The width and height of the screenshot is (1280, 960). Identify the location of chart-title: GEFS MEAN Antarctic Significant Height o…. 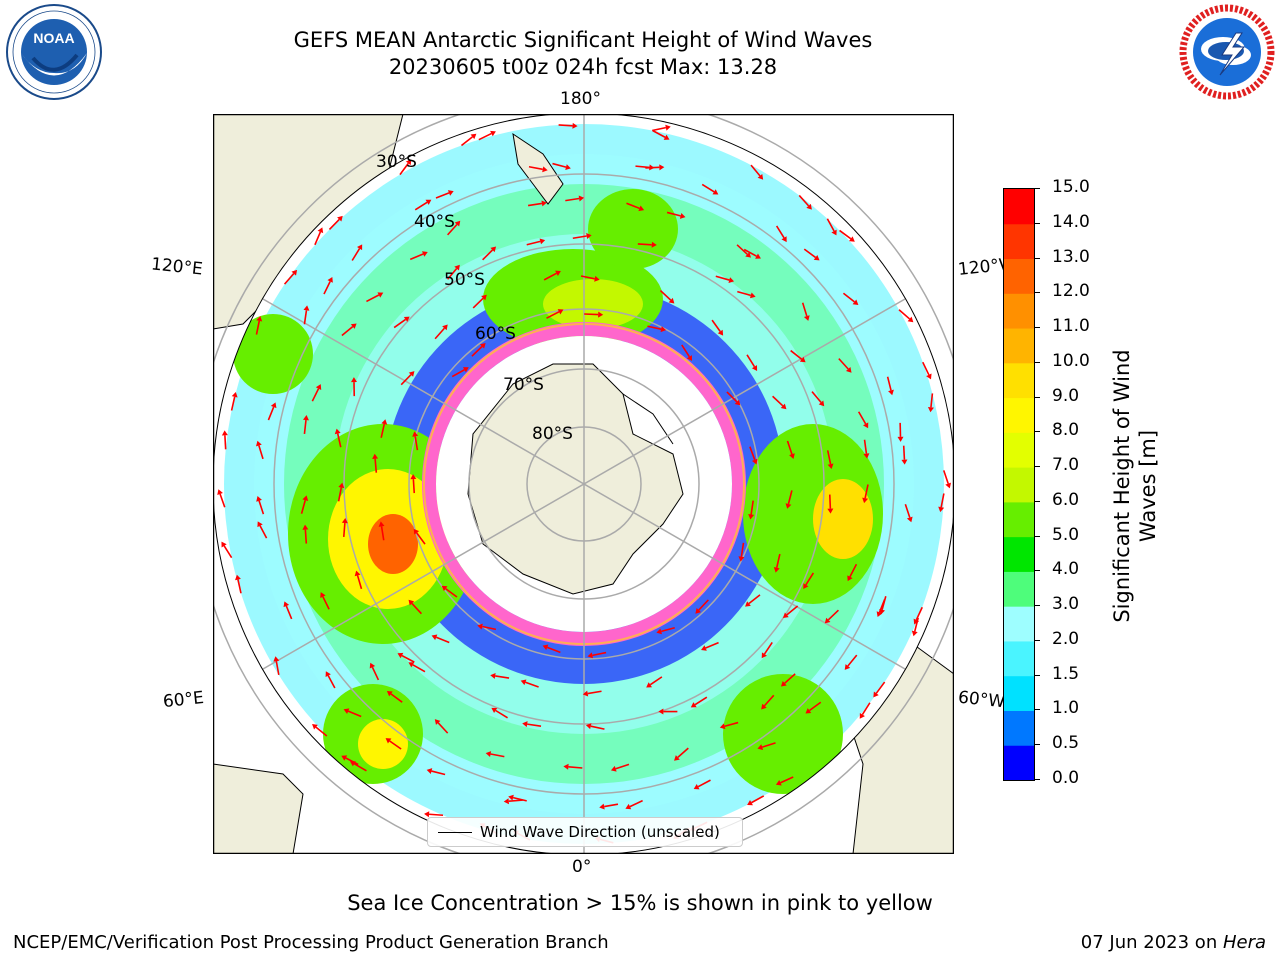
(583, 40).